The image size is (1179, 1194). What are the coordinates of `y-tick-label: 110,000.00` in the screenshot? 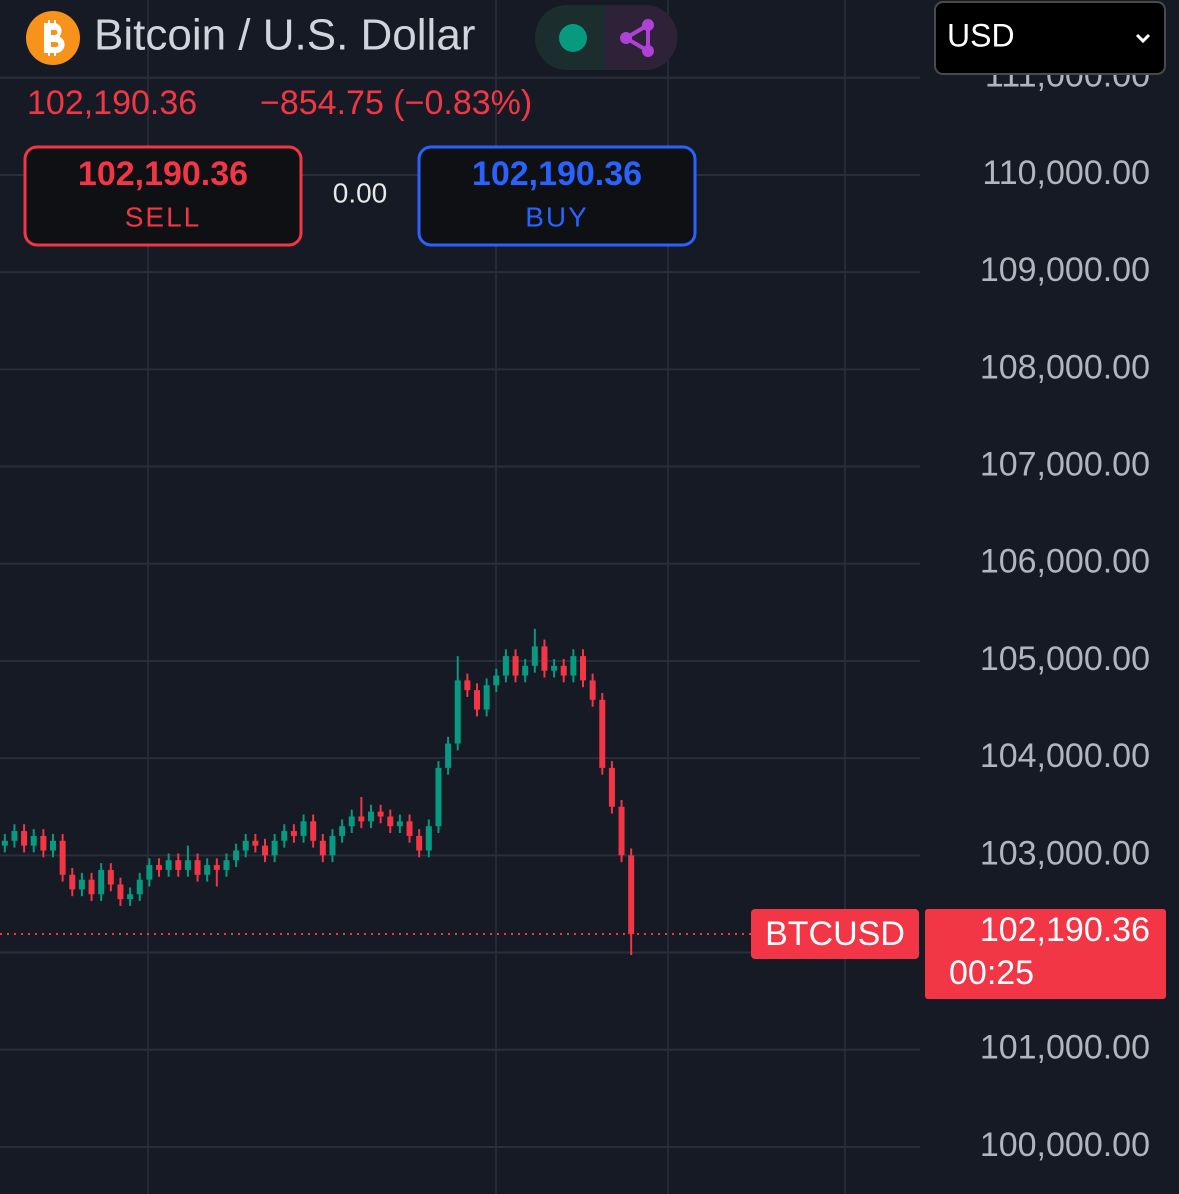 It's located at (1066, 173).